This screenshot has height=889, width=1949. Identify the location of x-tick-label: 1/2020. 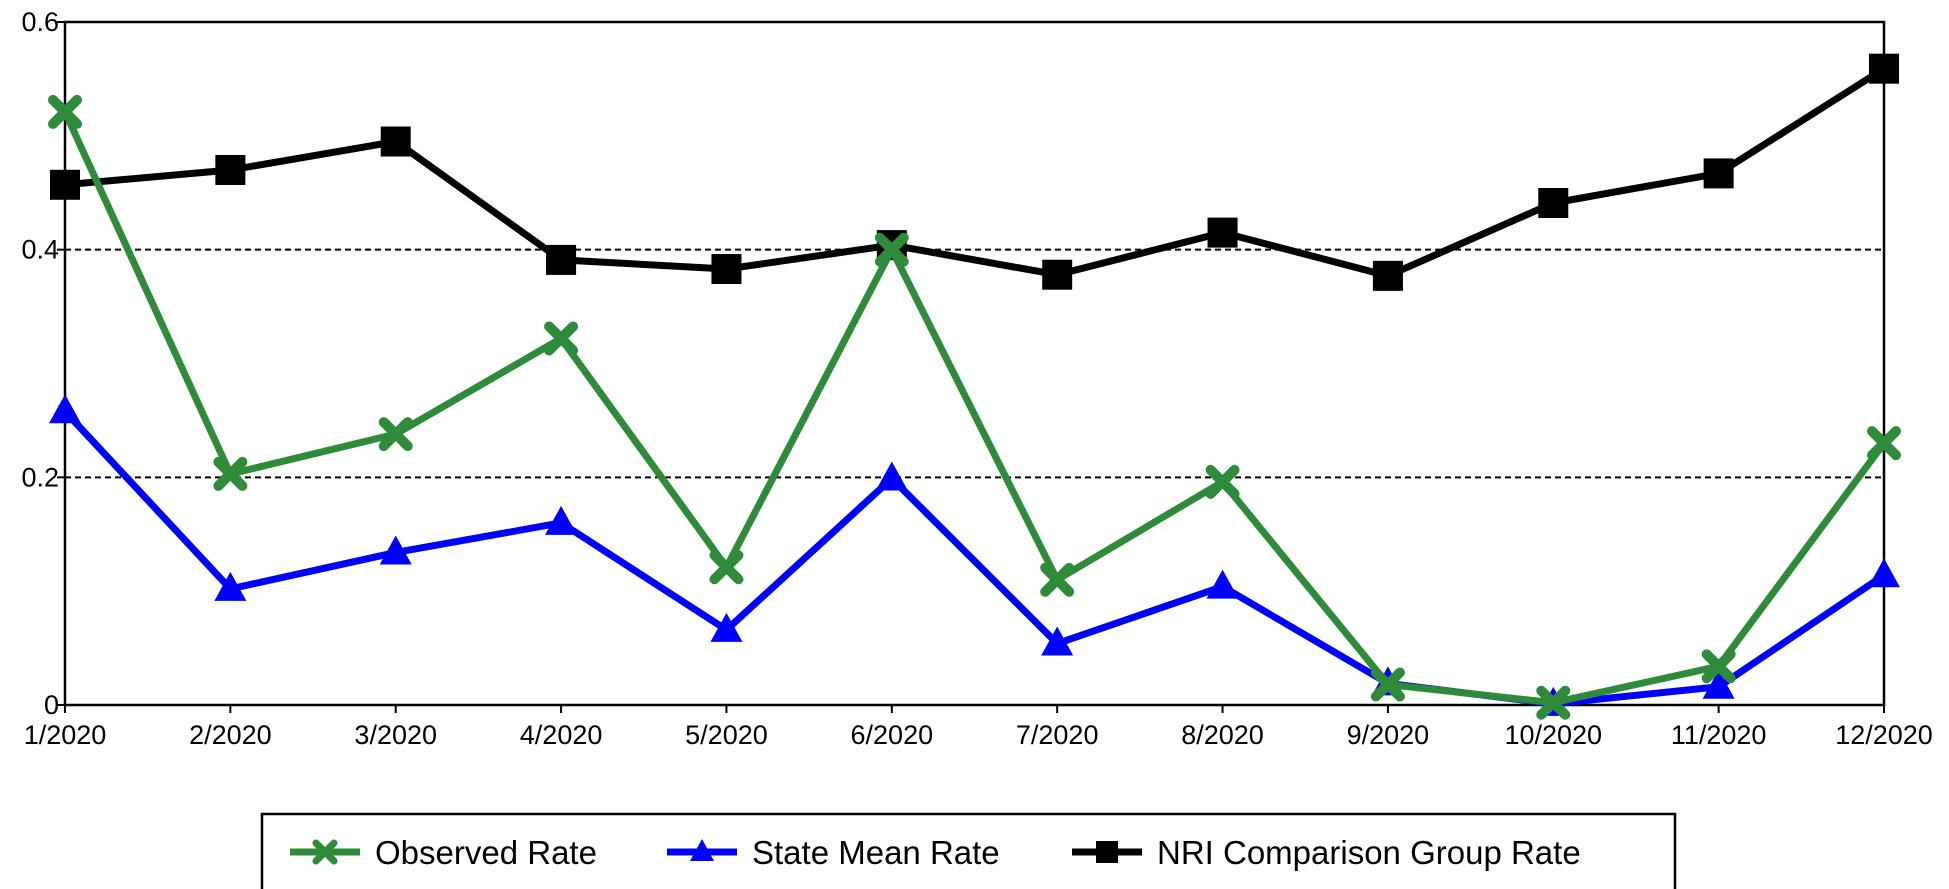
(65, 735).